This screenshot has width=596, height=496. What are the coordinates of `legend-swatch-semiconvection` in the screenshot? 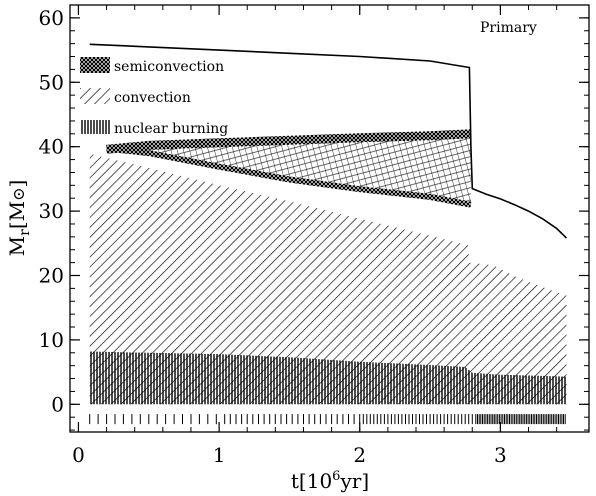 It's located at (95, 65).